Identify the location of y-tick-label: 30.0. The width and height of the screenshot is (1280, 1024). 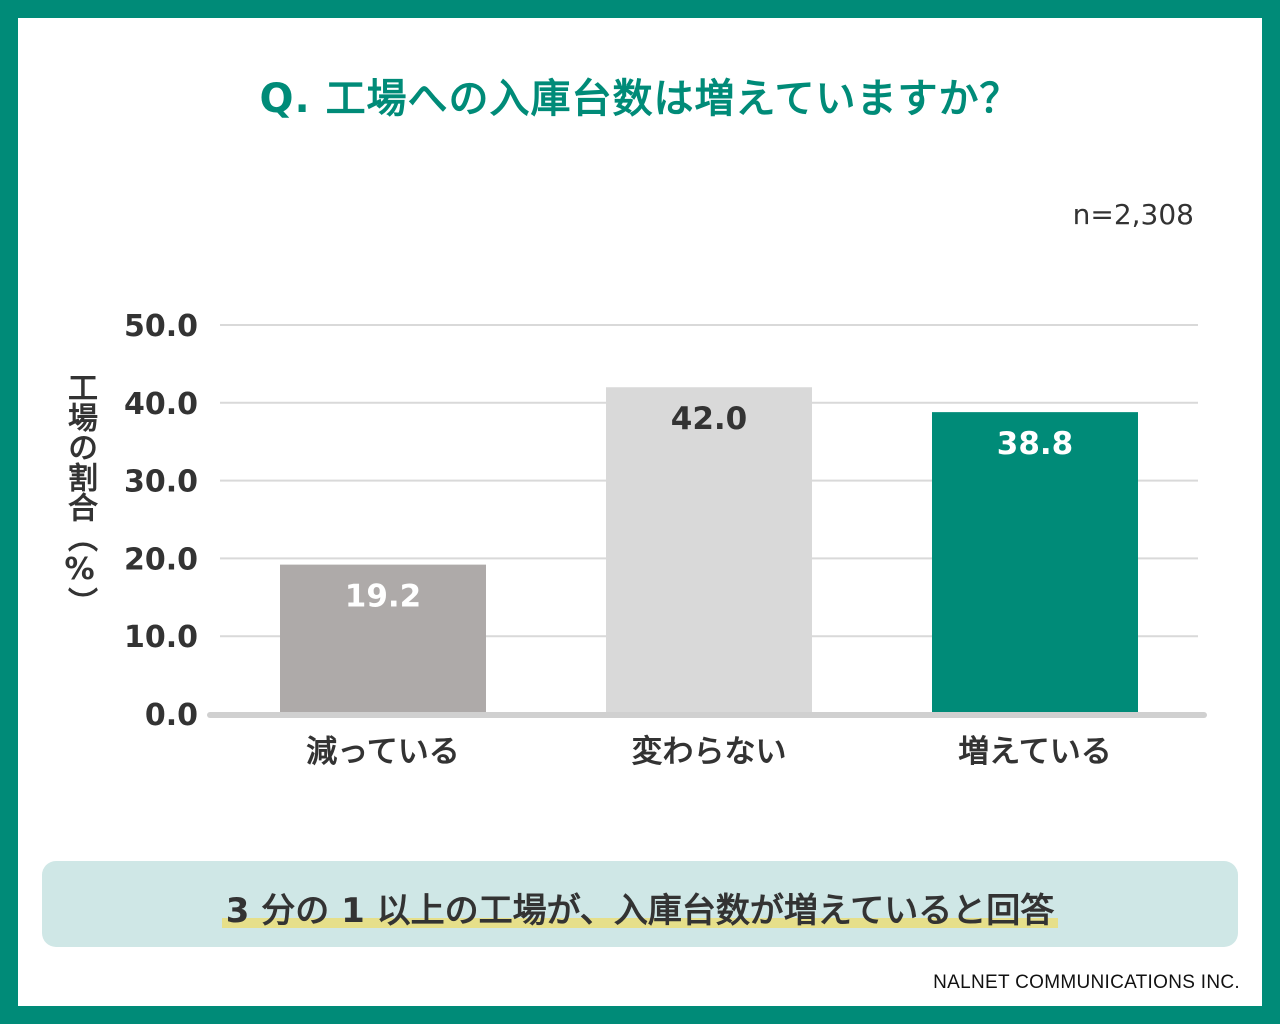
(161, 482).